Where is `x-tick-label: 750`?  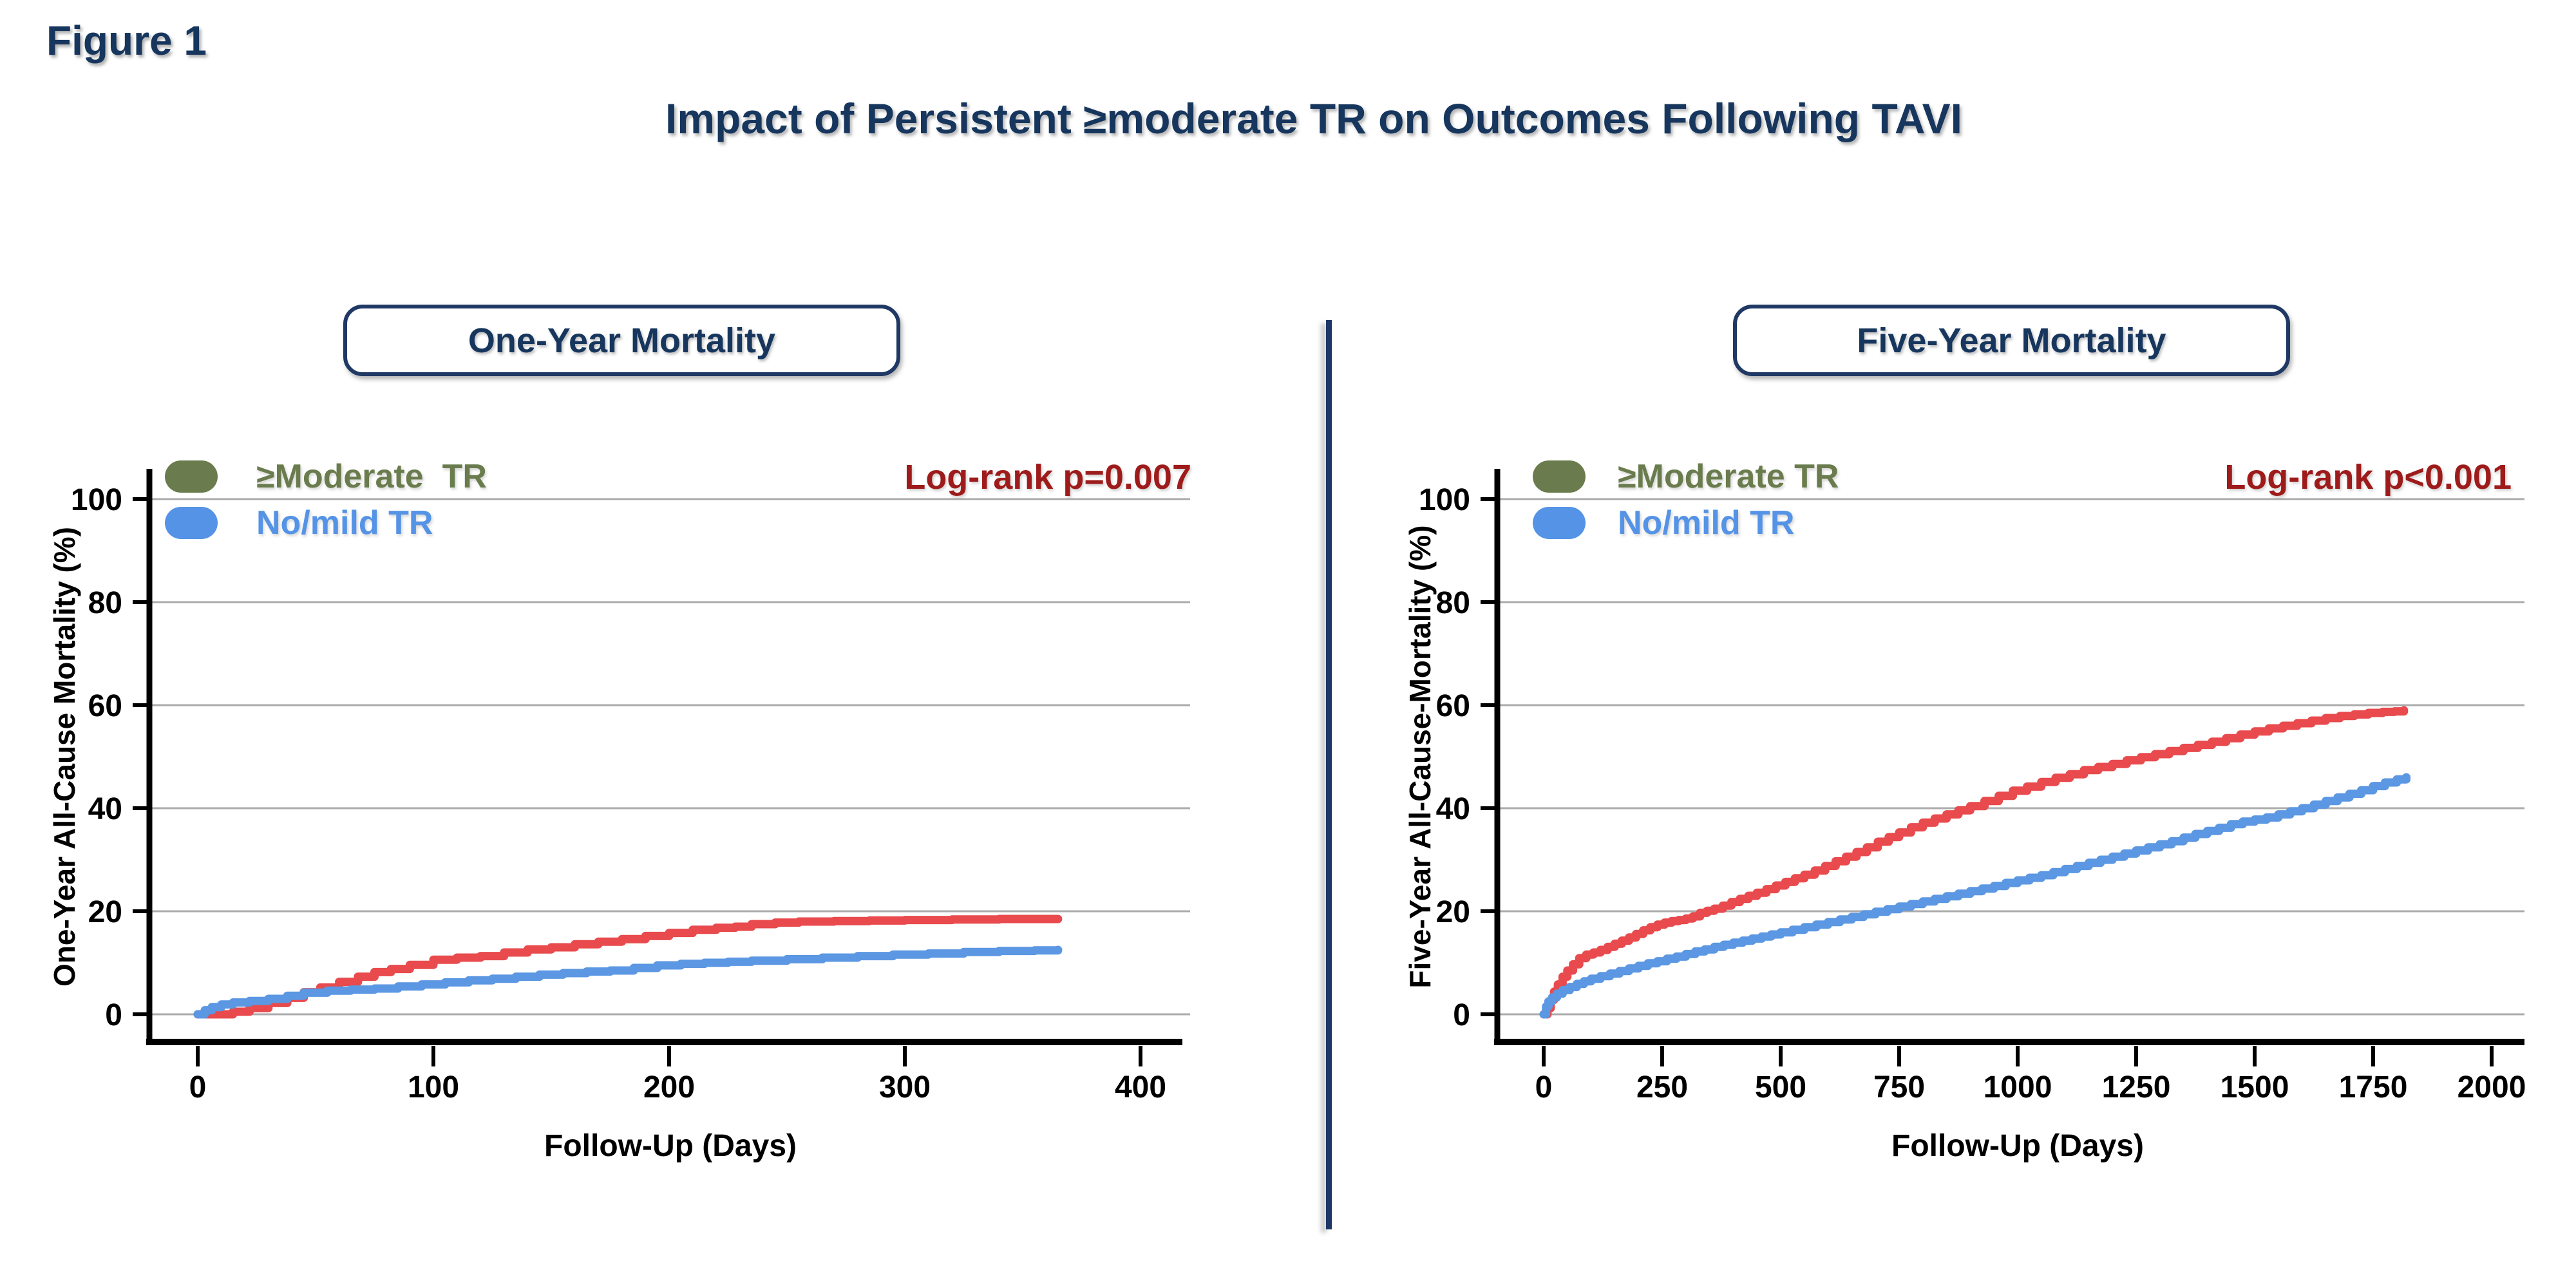
x-tick-label: 750 is located at coordinates (1899, 1087).